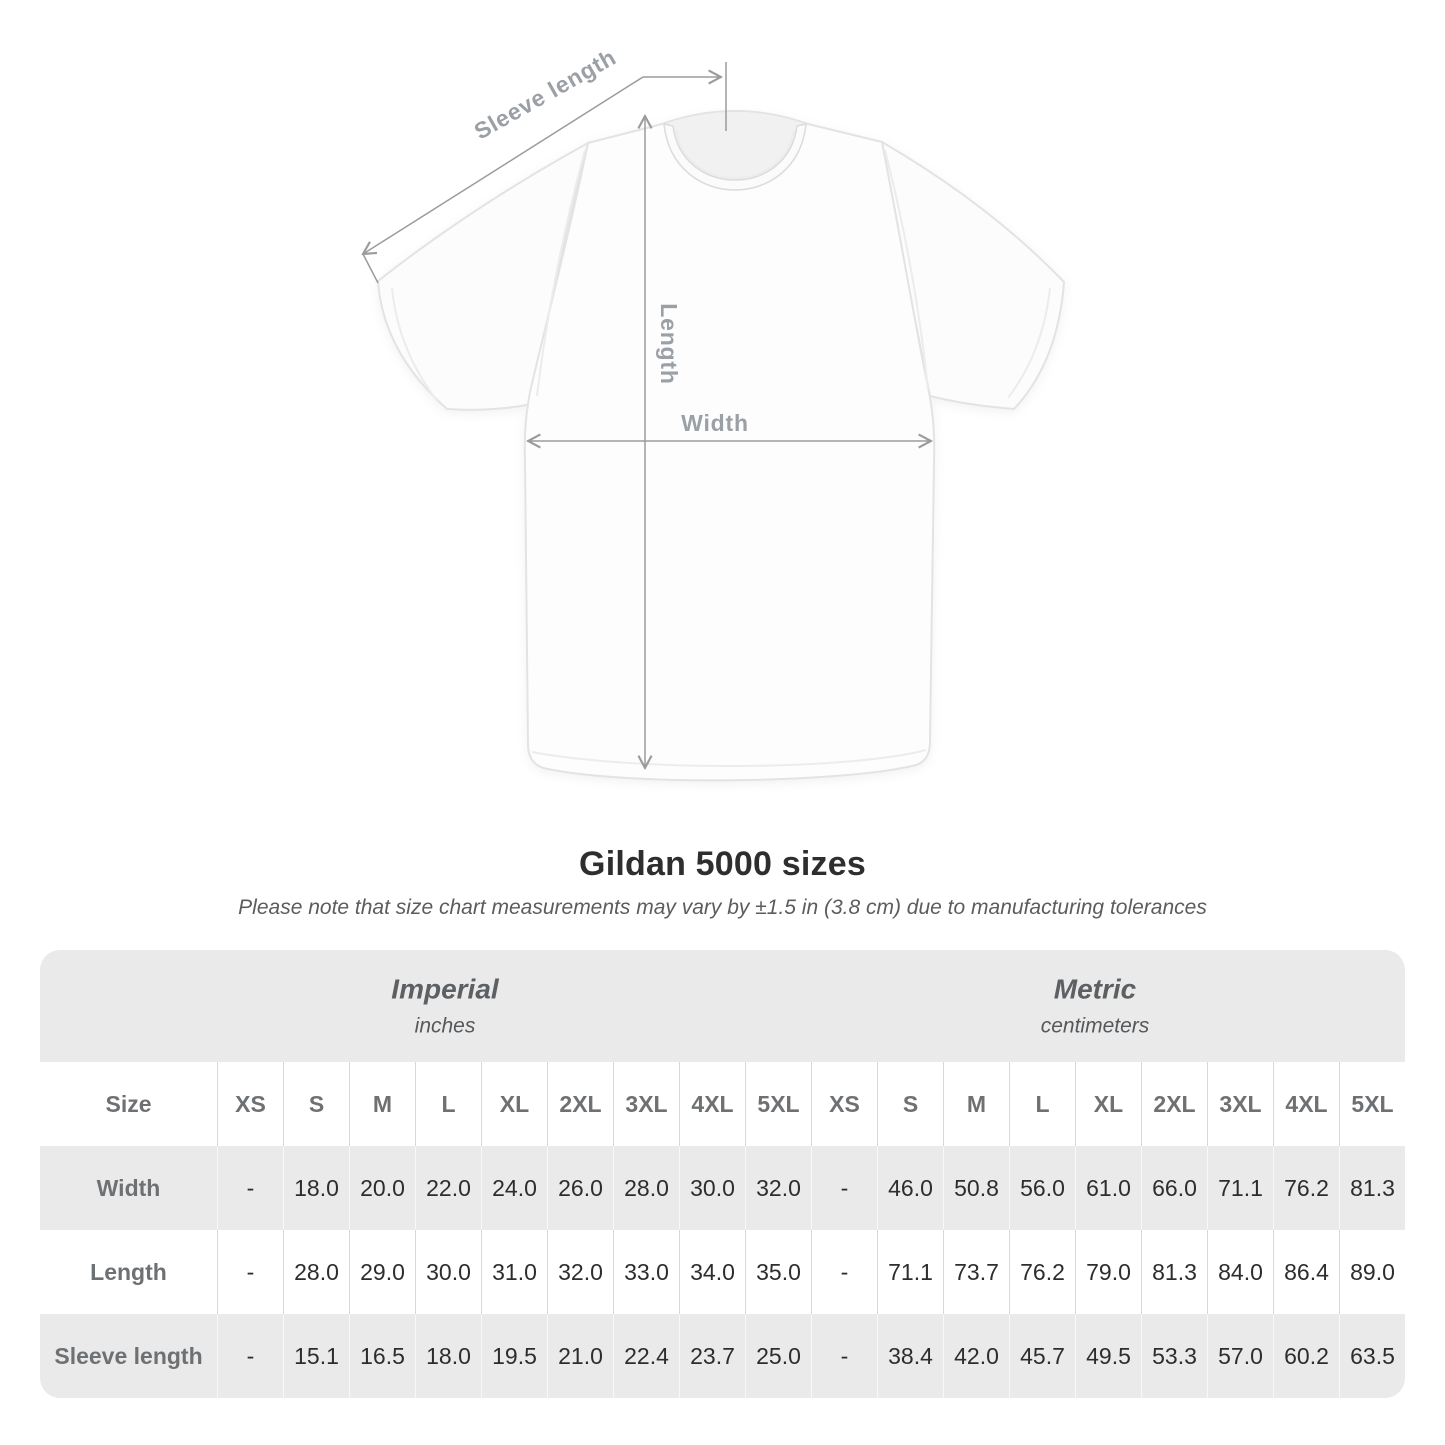 Image resolution: width=1445 pixels, height=1445 pixels. What do you see at coordinates (128, 1355) in the screenshot?
I see `row-label: Sleeve length` at bounding box center [128, 1355].